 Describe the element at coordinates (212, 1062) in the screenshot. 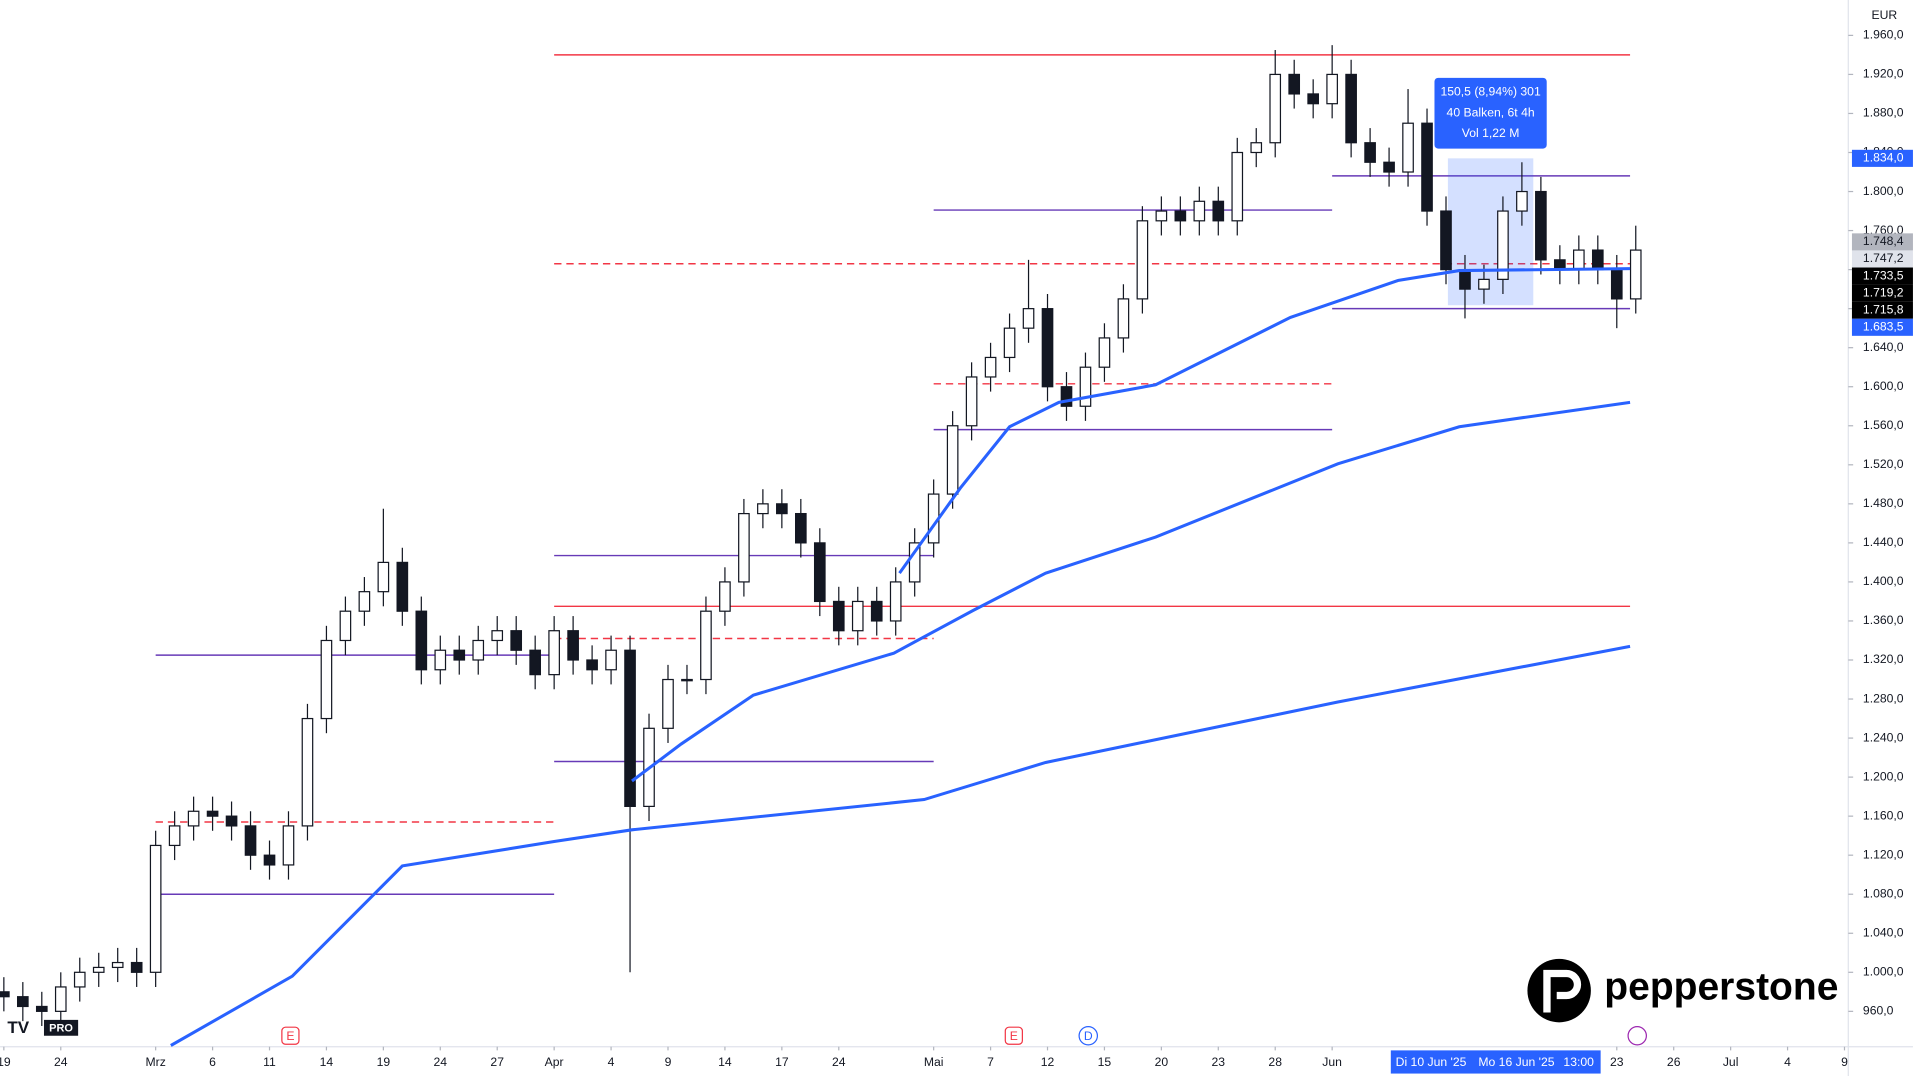

I see `x-tick-label: 6` at that location.